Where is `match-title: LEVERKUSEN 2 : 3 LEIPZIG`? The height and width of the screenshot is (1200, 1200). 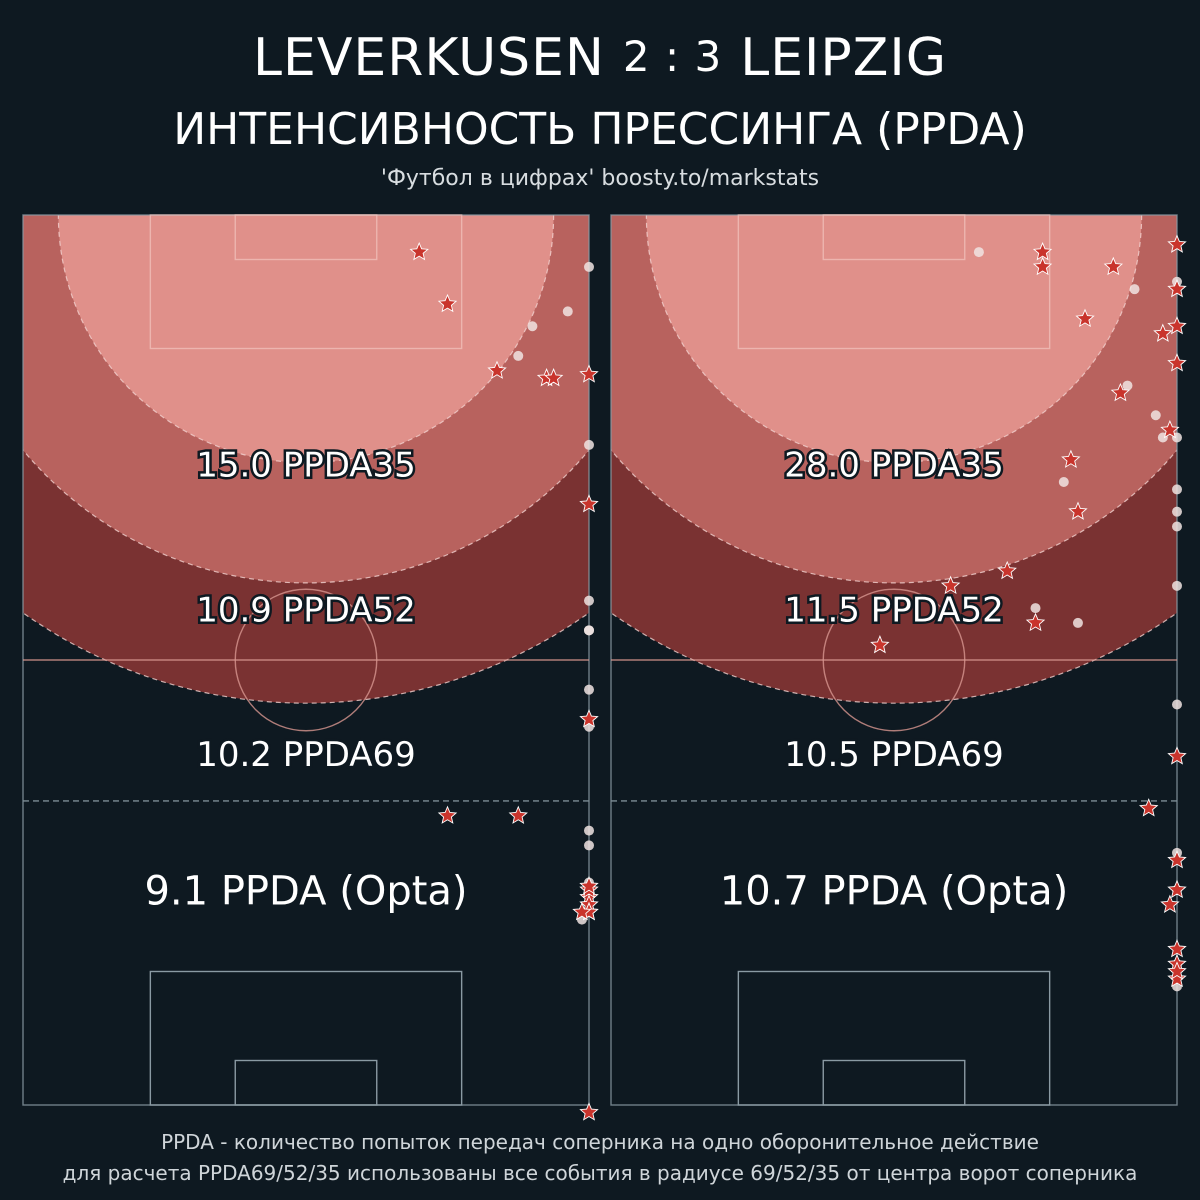
match-title: LEVERKUSEN 2 : 3 LEIPZIG is located at coordinates (600, 58).